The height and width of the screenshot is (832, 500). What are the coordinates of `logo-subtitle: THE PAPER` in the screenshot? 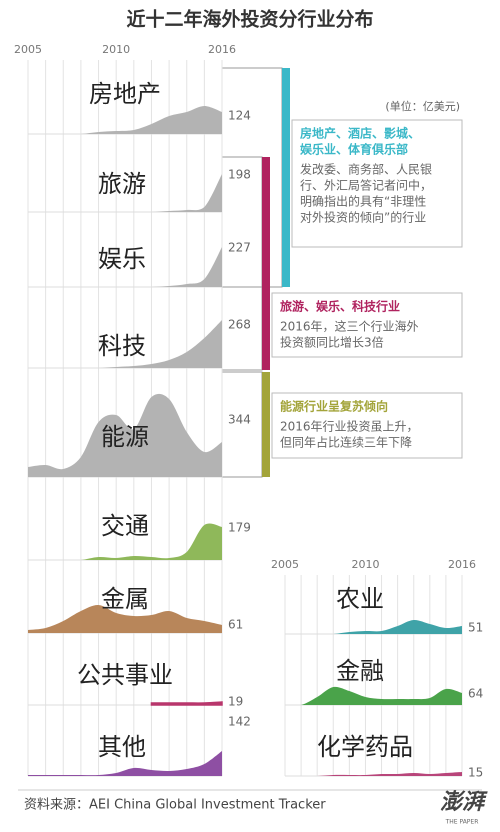 It's located at (462, 822).